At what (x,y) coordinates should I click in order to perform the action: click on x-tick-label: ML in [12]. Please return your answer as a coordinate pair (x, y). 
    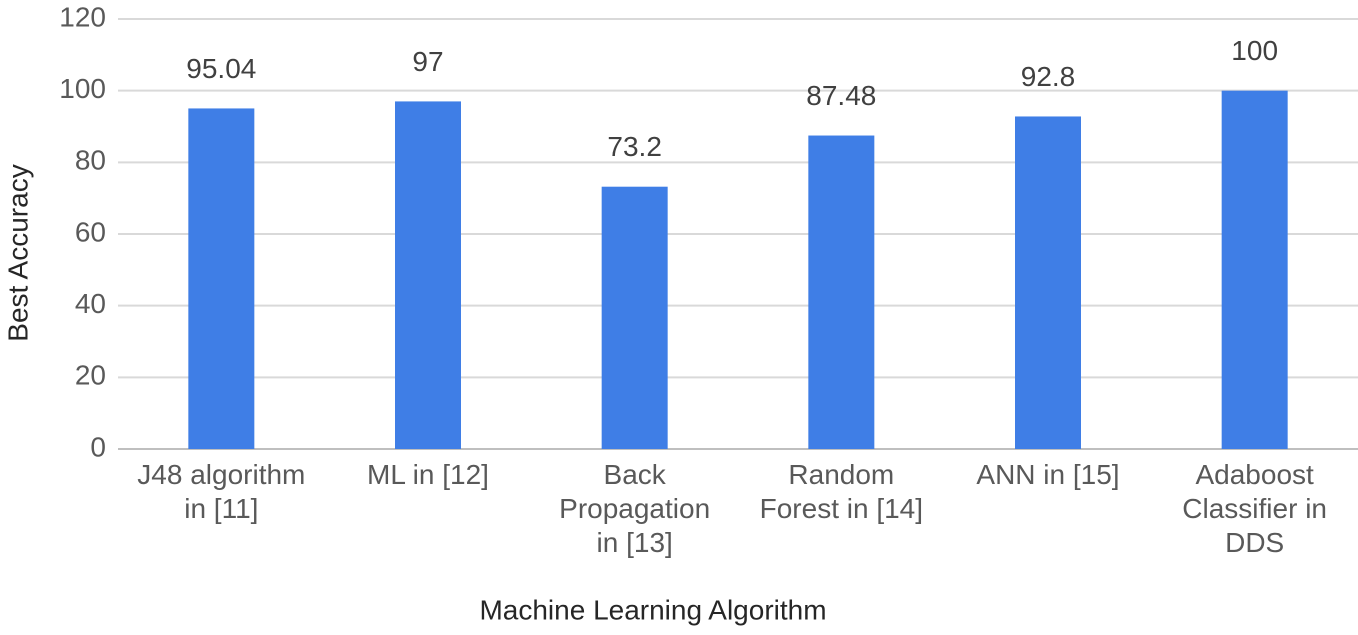
    Looking at the image, I should click on (428, 474).